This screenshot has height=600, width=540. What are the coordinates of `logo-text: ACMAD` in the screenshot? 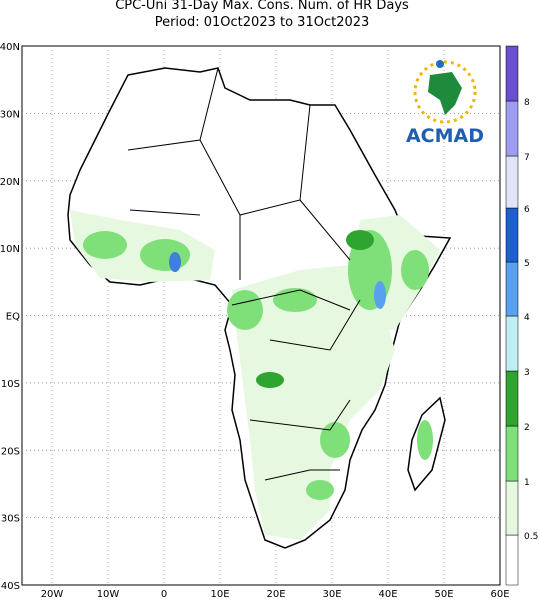 It's located at (445, 136).